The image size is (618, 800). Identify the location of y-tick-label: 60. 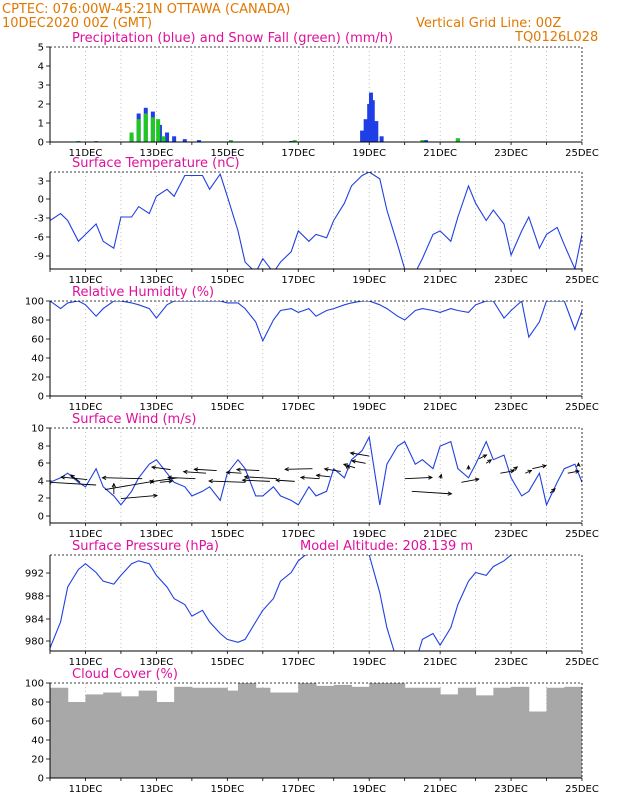
(37, 722).